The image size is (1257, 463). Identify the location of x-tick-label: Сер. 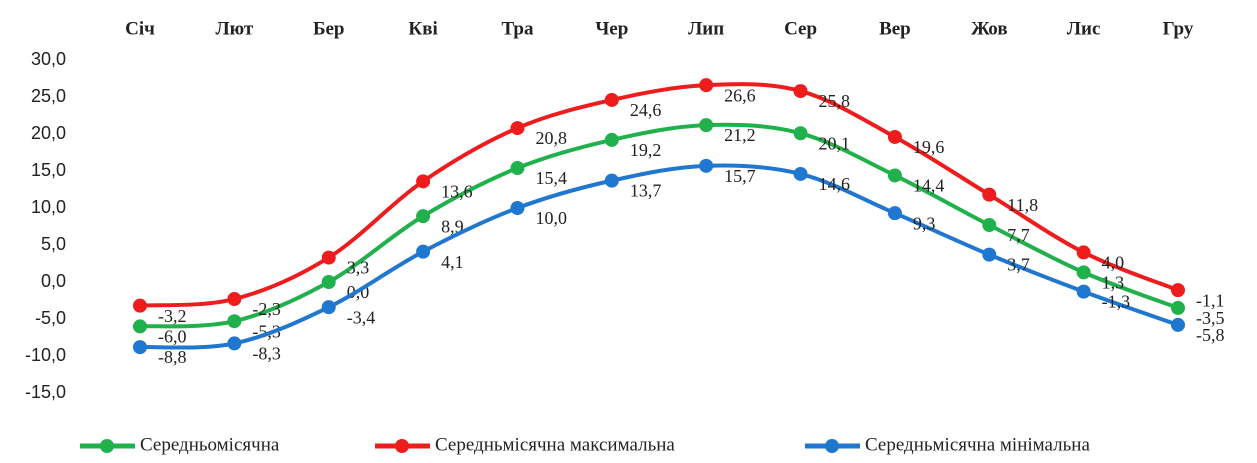
(800, 28).